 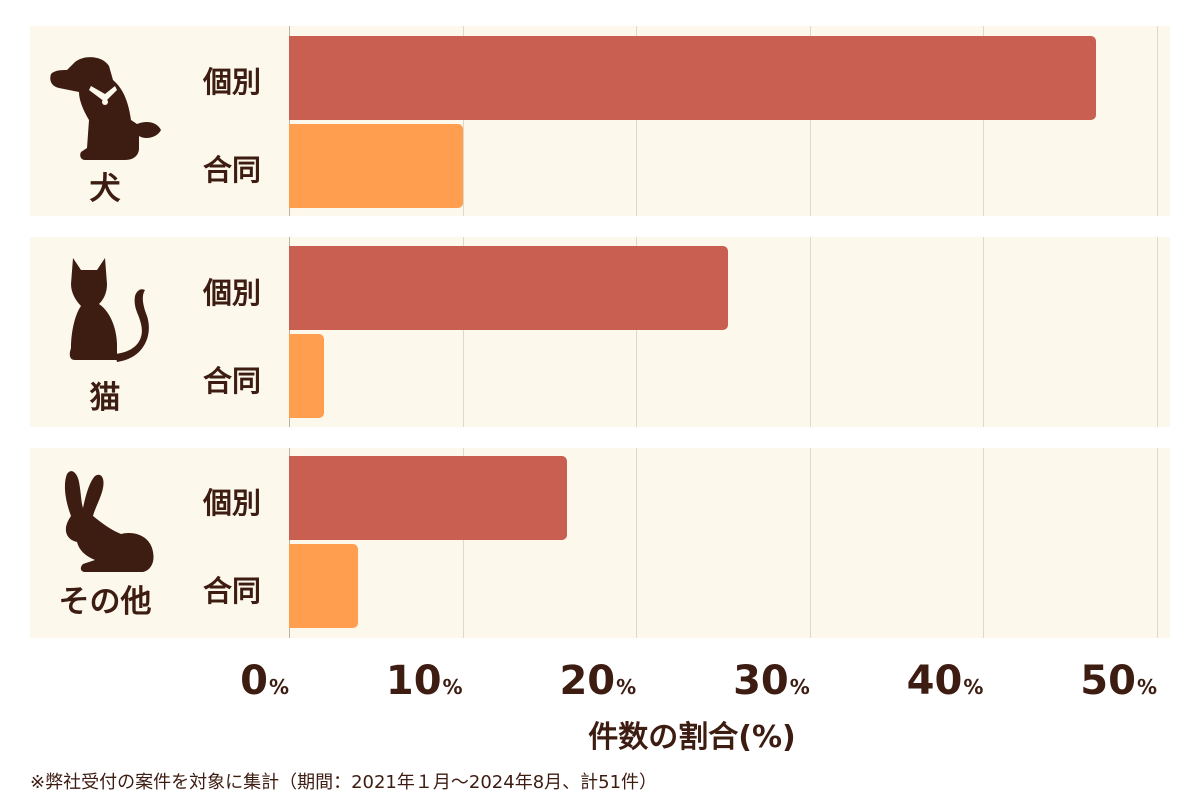 What do you see at coordinates (232, 170) in the screenshot?
I see `row-label-dog-godo: 合同` at bounding box center [232, 170].